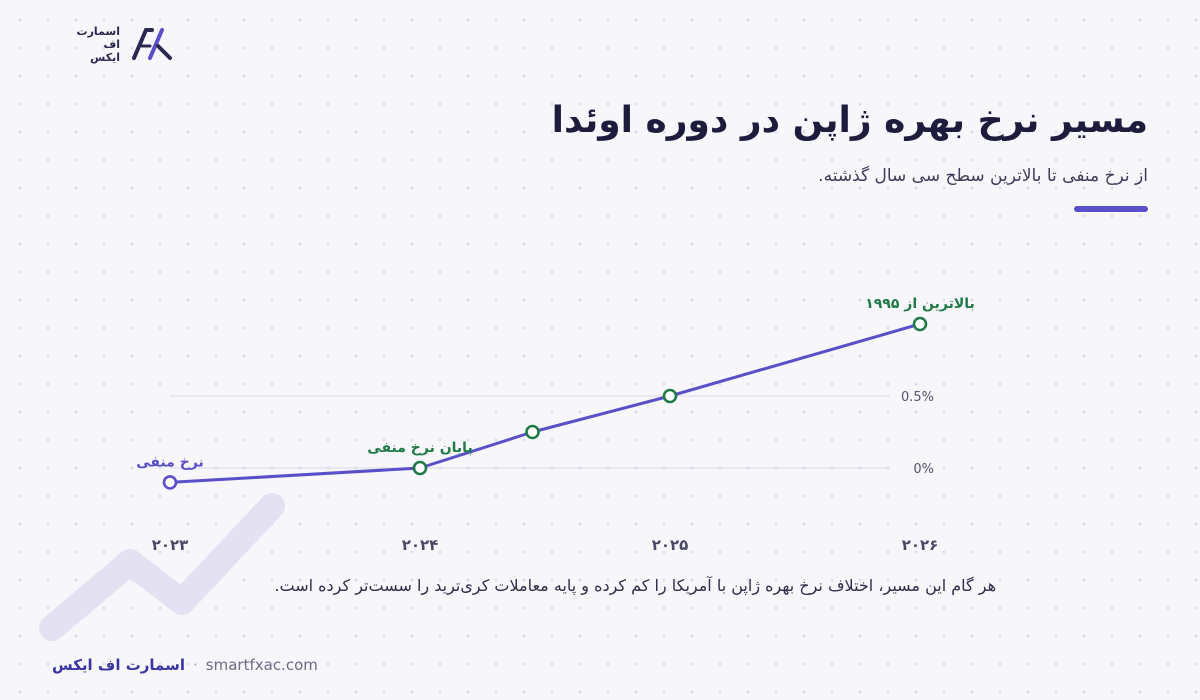 The width and height of the screenshot is (1200, 700). I want to click on x-tick-label: ۲۰۲۶, so click(920, 545).